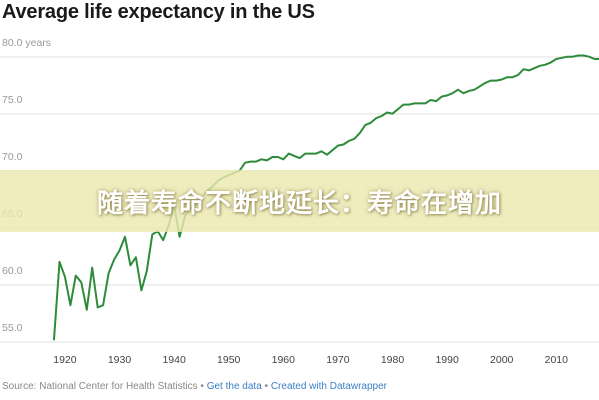 The image size is (599, 400). Describe the element at coordinates (158, 12) in the screenshot. I see `chart-title: Average life expectancy in the US` at that location.